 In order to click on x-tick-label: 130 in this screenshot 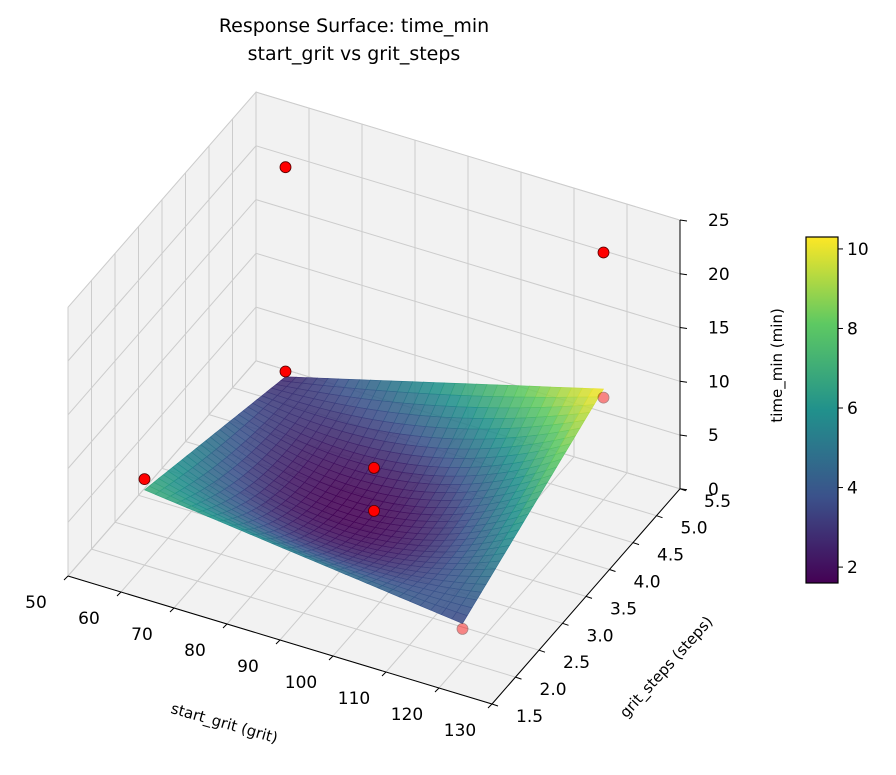, I will do `click(460, 731)`.